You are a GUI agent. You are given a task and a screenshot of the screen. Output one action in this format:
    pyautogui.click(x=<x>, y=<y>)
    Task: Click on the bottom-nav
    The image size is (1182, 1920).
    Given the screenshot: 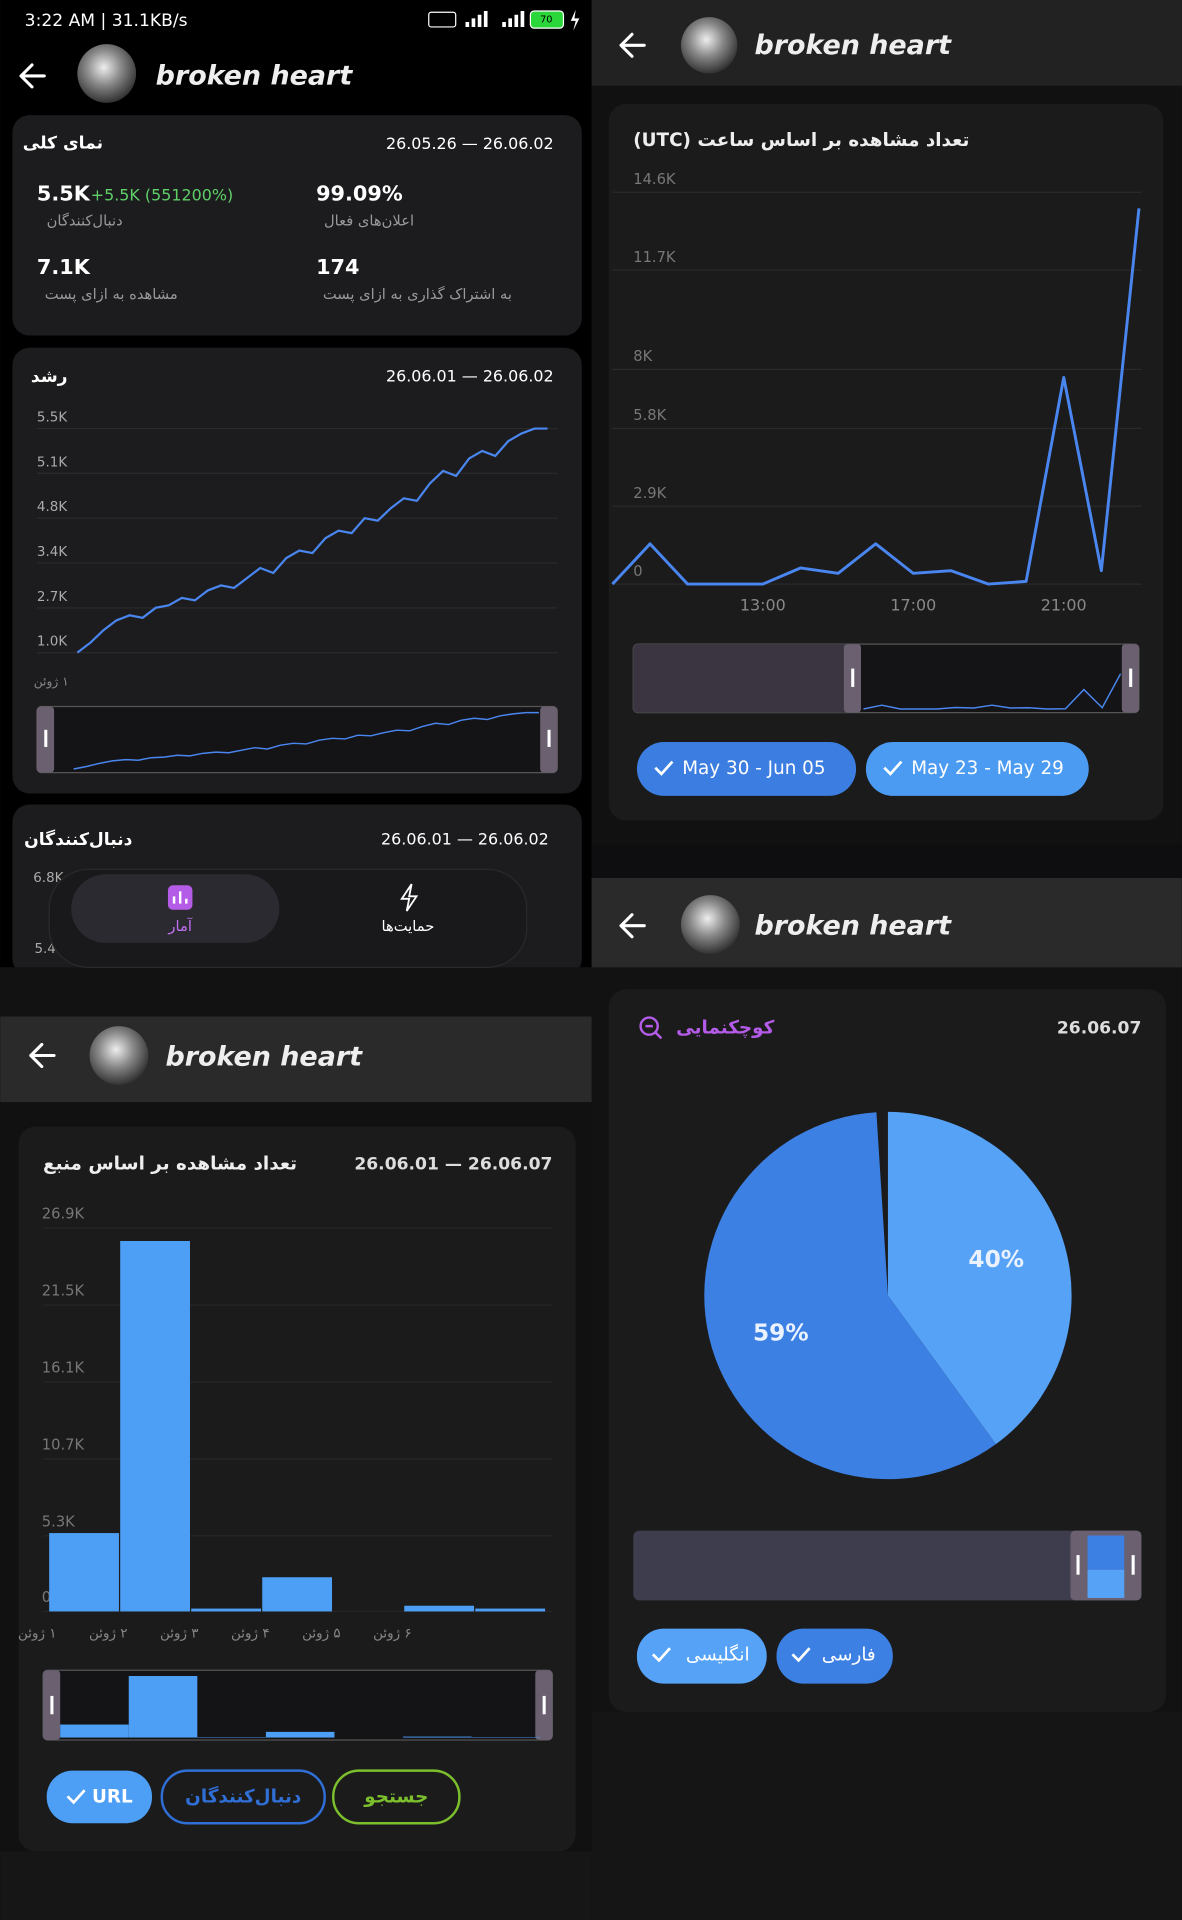 What is the action you would take?
    pyautogui.click(x=288, y=918)
    